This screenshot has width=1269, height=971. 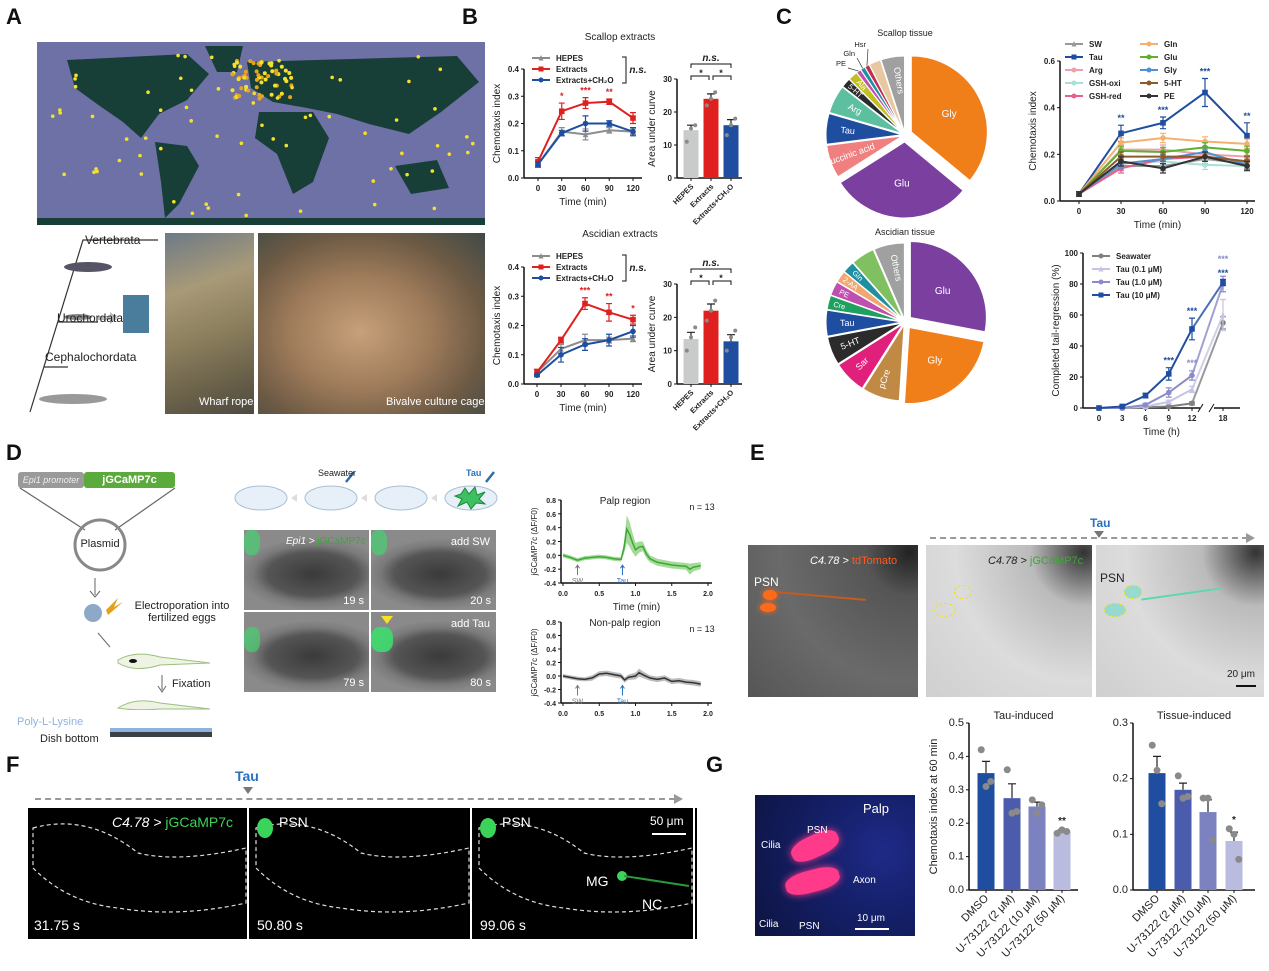 What do you see at coordinates (1050, 108) in the screenshot?
I see `y-tick-label: 0.4` at bounding box center [1050, 108].